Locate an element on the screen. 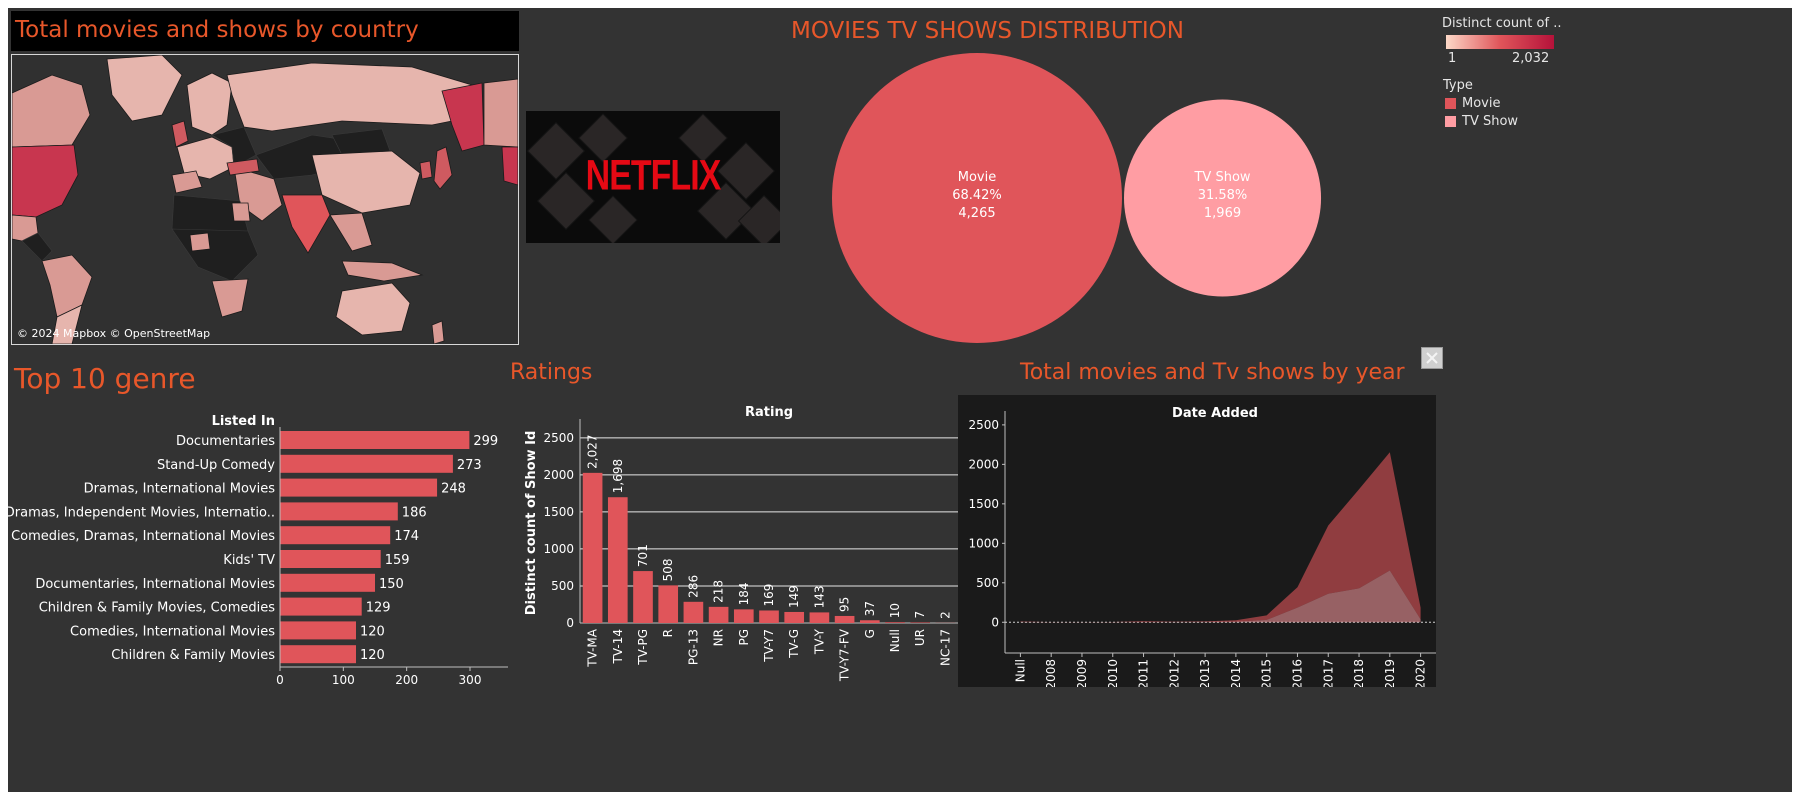 The height and width of the screenshot is (800, 1800). bubble-movie is located at coordinates (977, 198).